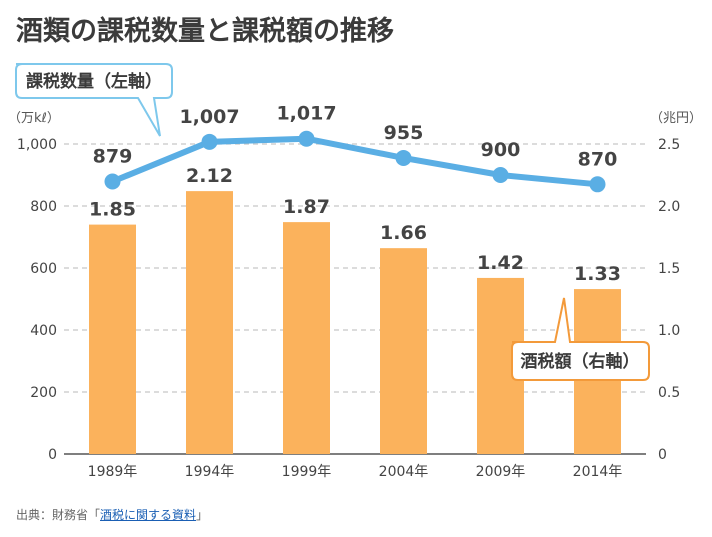 The image size is (712, 537). I want to click on x-axis-labels: 1989年 1994年 1999年 2004年 2009年 2014年, so click(355, 472).